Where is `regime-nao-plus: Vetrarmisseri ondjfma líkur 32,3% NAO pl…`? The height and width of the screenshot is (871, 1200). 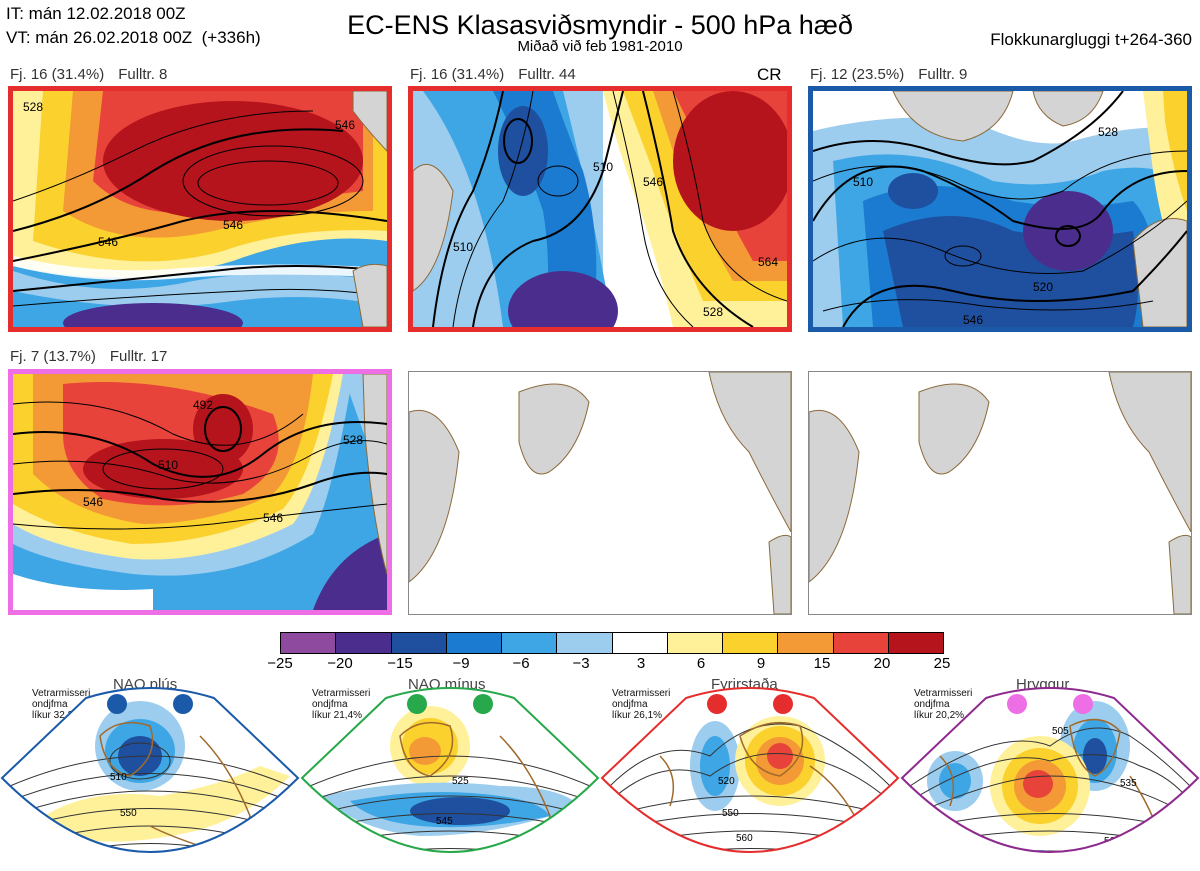
regime-nao-plus: Vetrarmisseri ondjfma líkur 32,3% NAO pl… is located at coordinates (150, 773).